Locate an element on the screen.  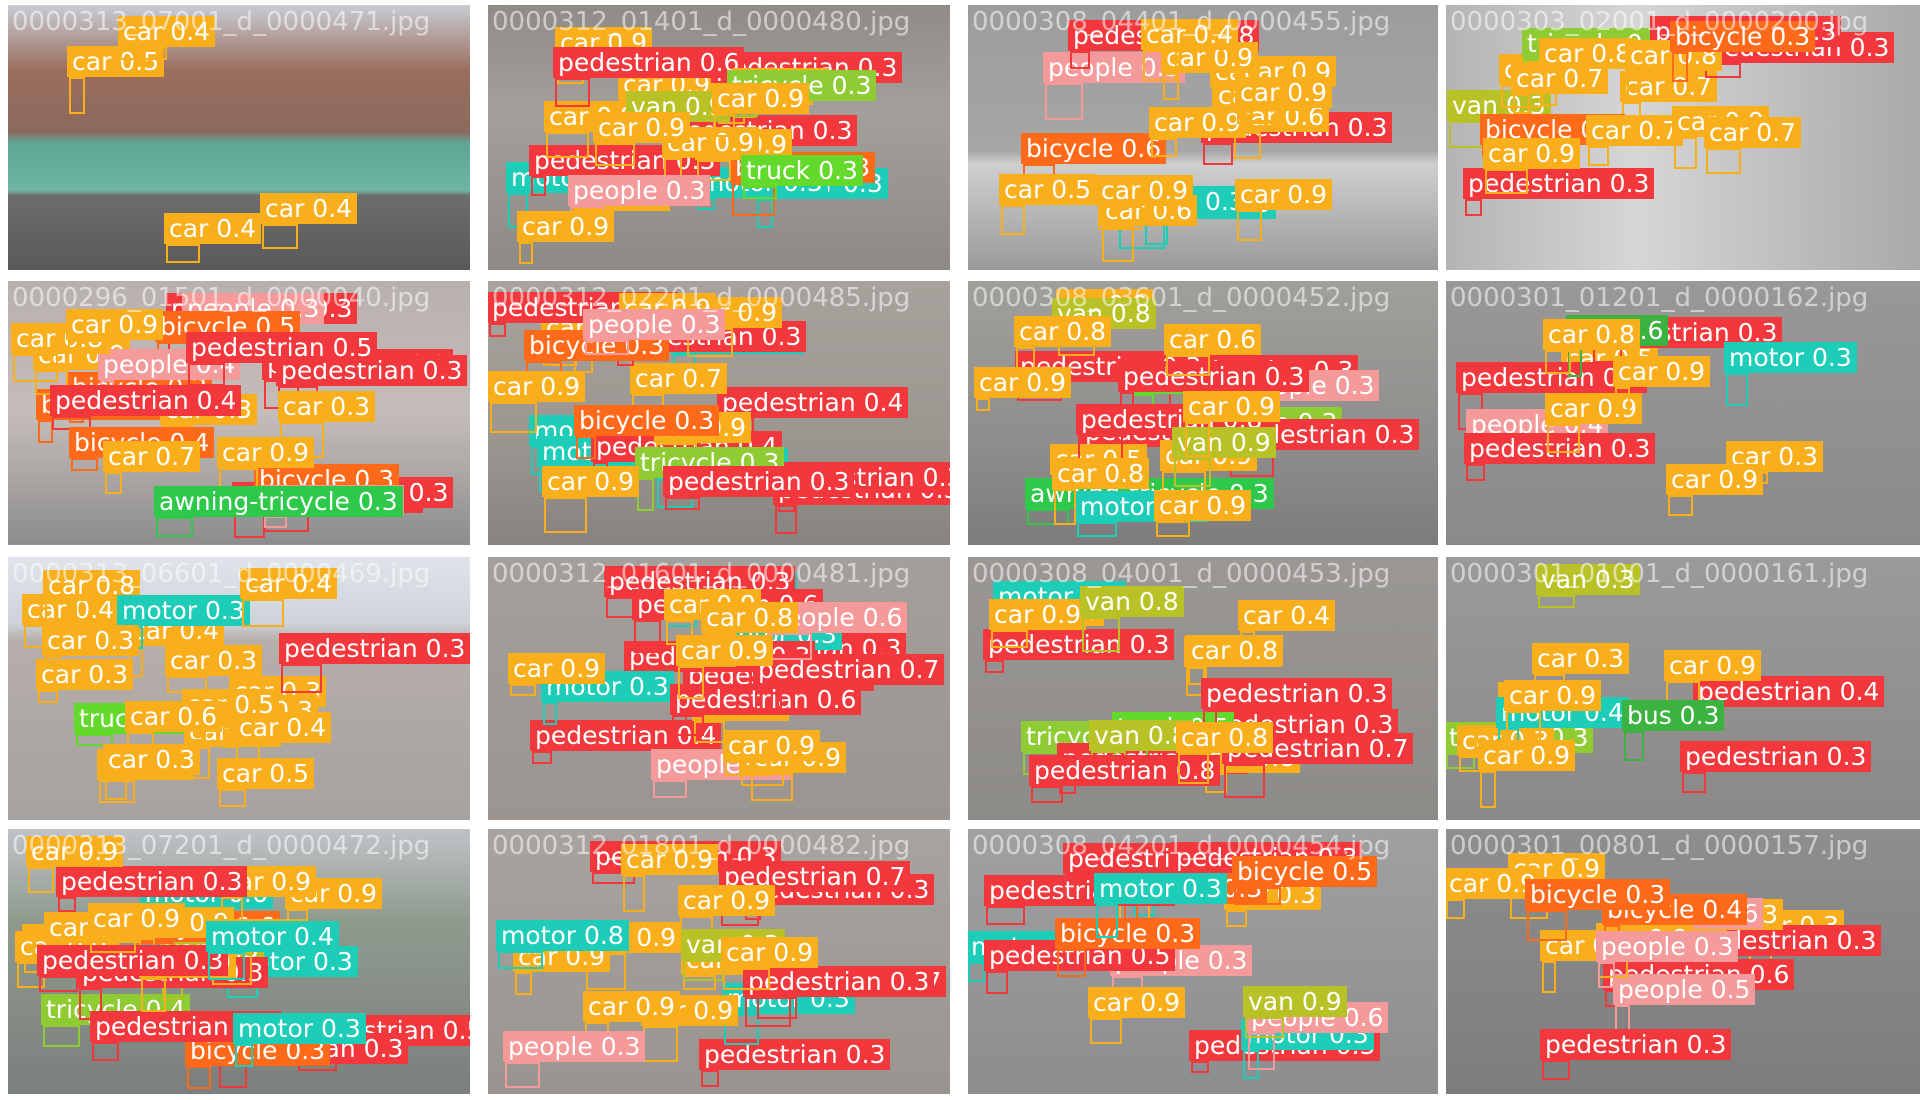
detection-tricycle: tricycle 0.4 is located at coordinates (116, 1020).